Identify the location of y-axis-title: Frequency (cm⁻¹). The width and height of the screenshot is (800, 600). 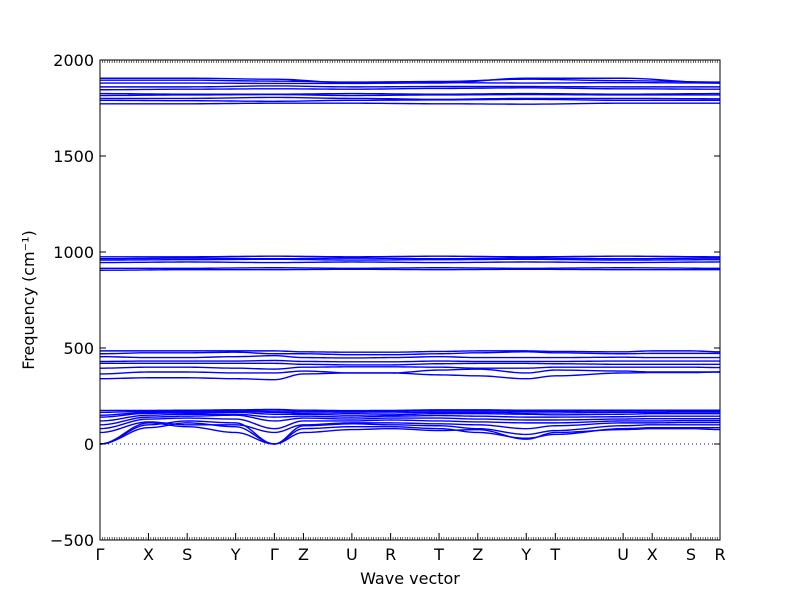
(28, 299).